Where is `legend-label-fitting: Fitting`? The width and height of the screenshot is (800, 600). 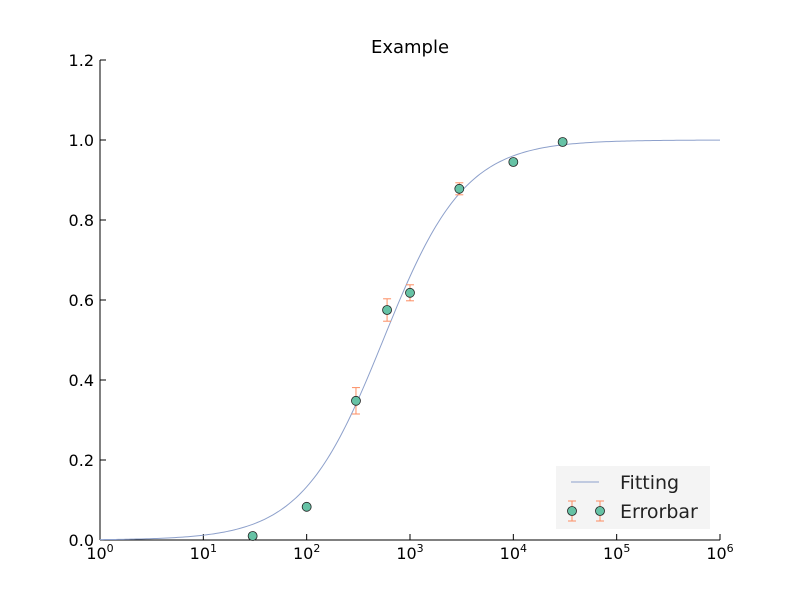 legend-label-fitting: Fitting is located at coordinates (649, 483).